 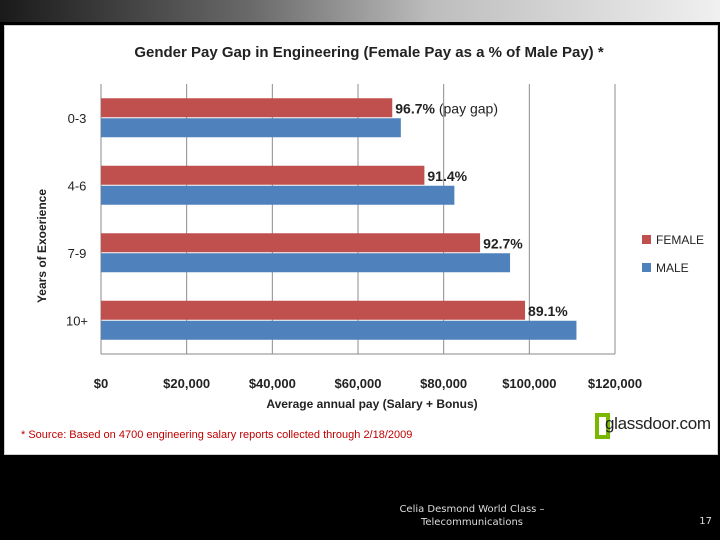 What do you see at coordinates (447, 176) in the screenshot?
I see `data-label: 91.4%` at bounding box center [447, 176].